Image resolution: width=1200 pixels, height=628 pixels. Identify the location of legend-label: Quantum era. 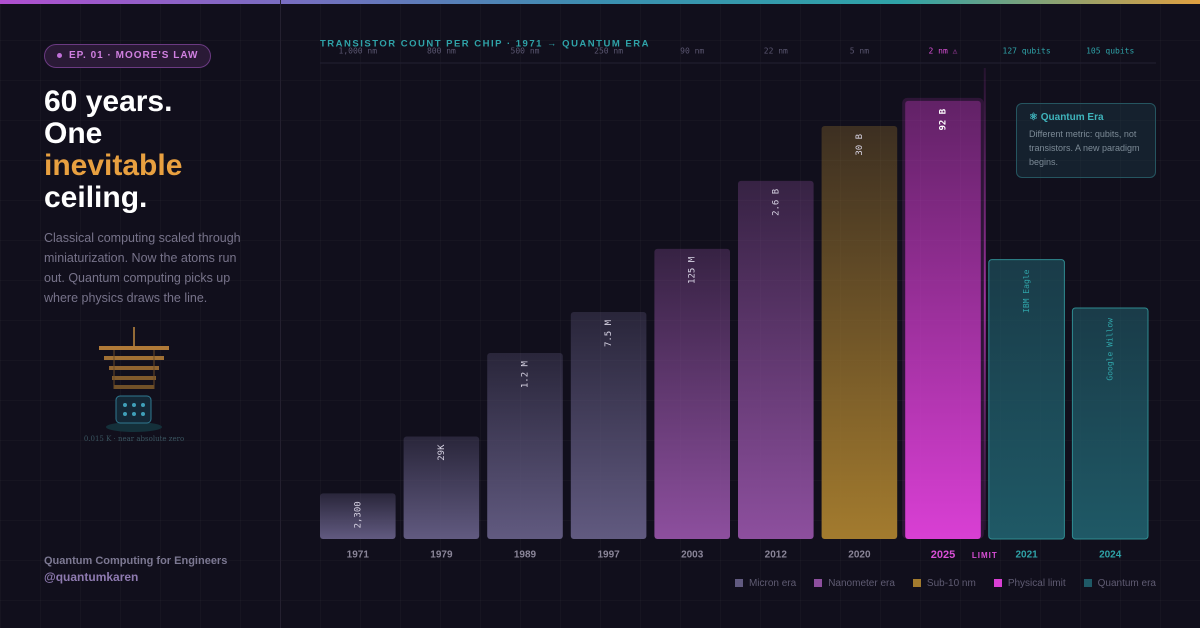
(1126, 583).